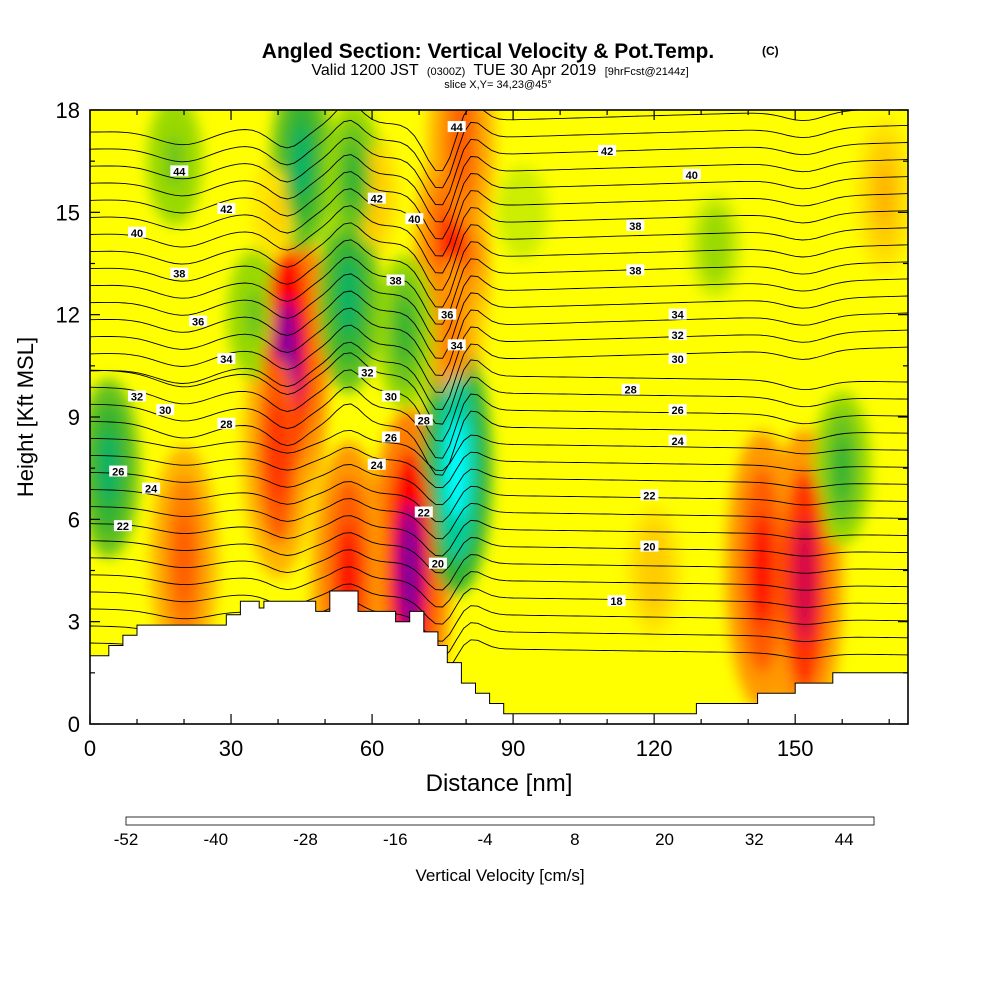 This screenshot has width=1000, height=1000. I want to click on colorbar-label: Vertical Velocity [cm/s], so click(499, 875).